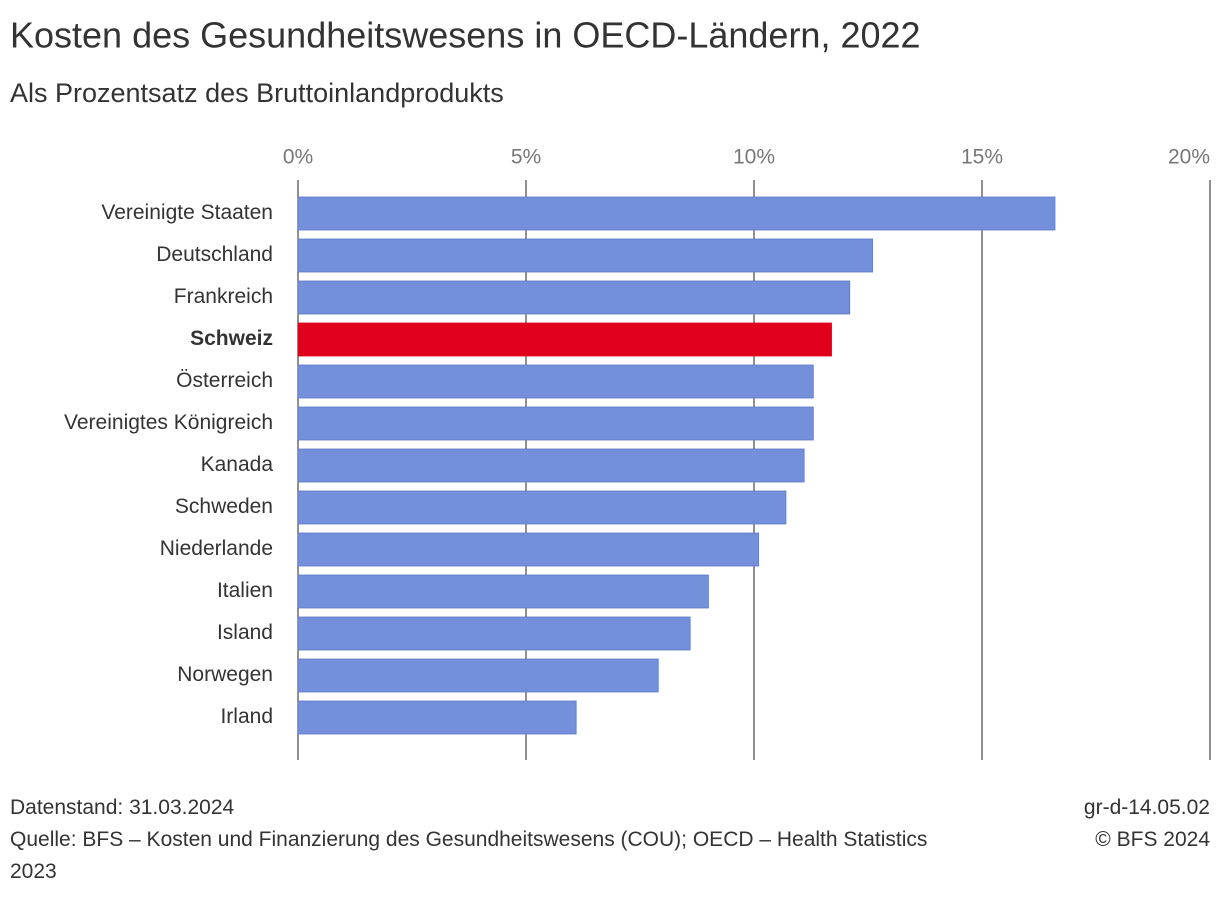 The image size is (1220, 898). I want to click on y-tick-label: Schweiz, so click(231, 338).